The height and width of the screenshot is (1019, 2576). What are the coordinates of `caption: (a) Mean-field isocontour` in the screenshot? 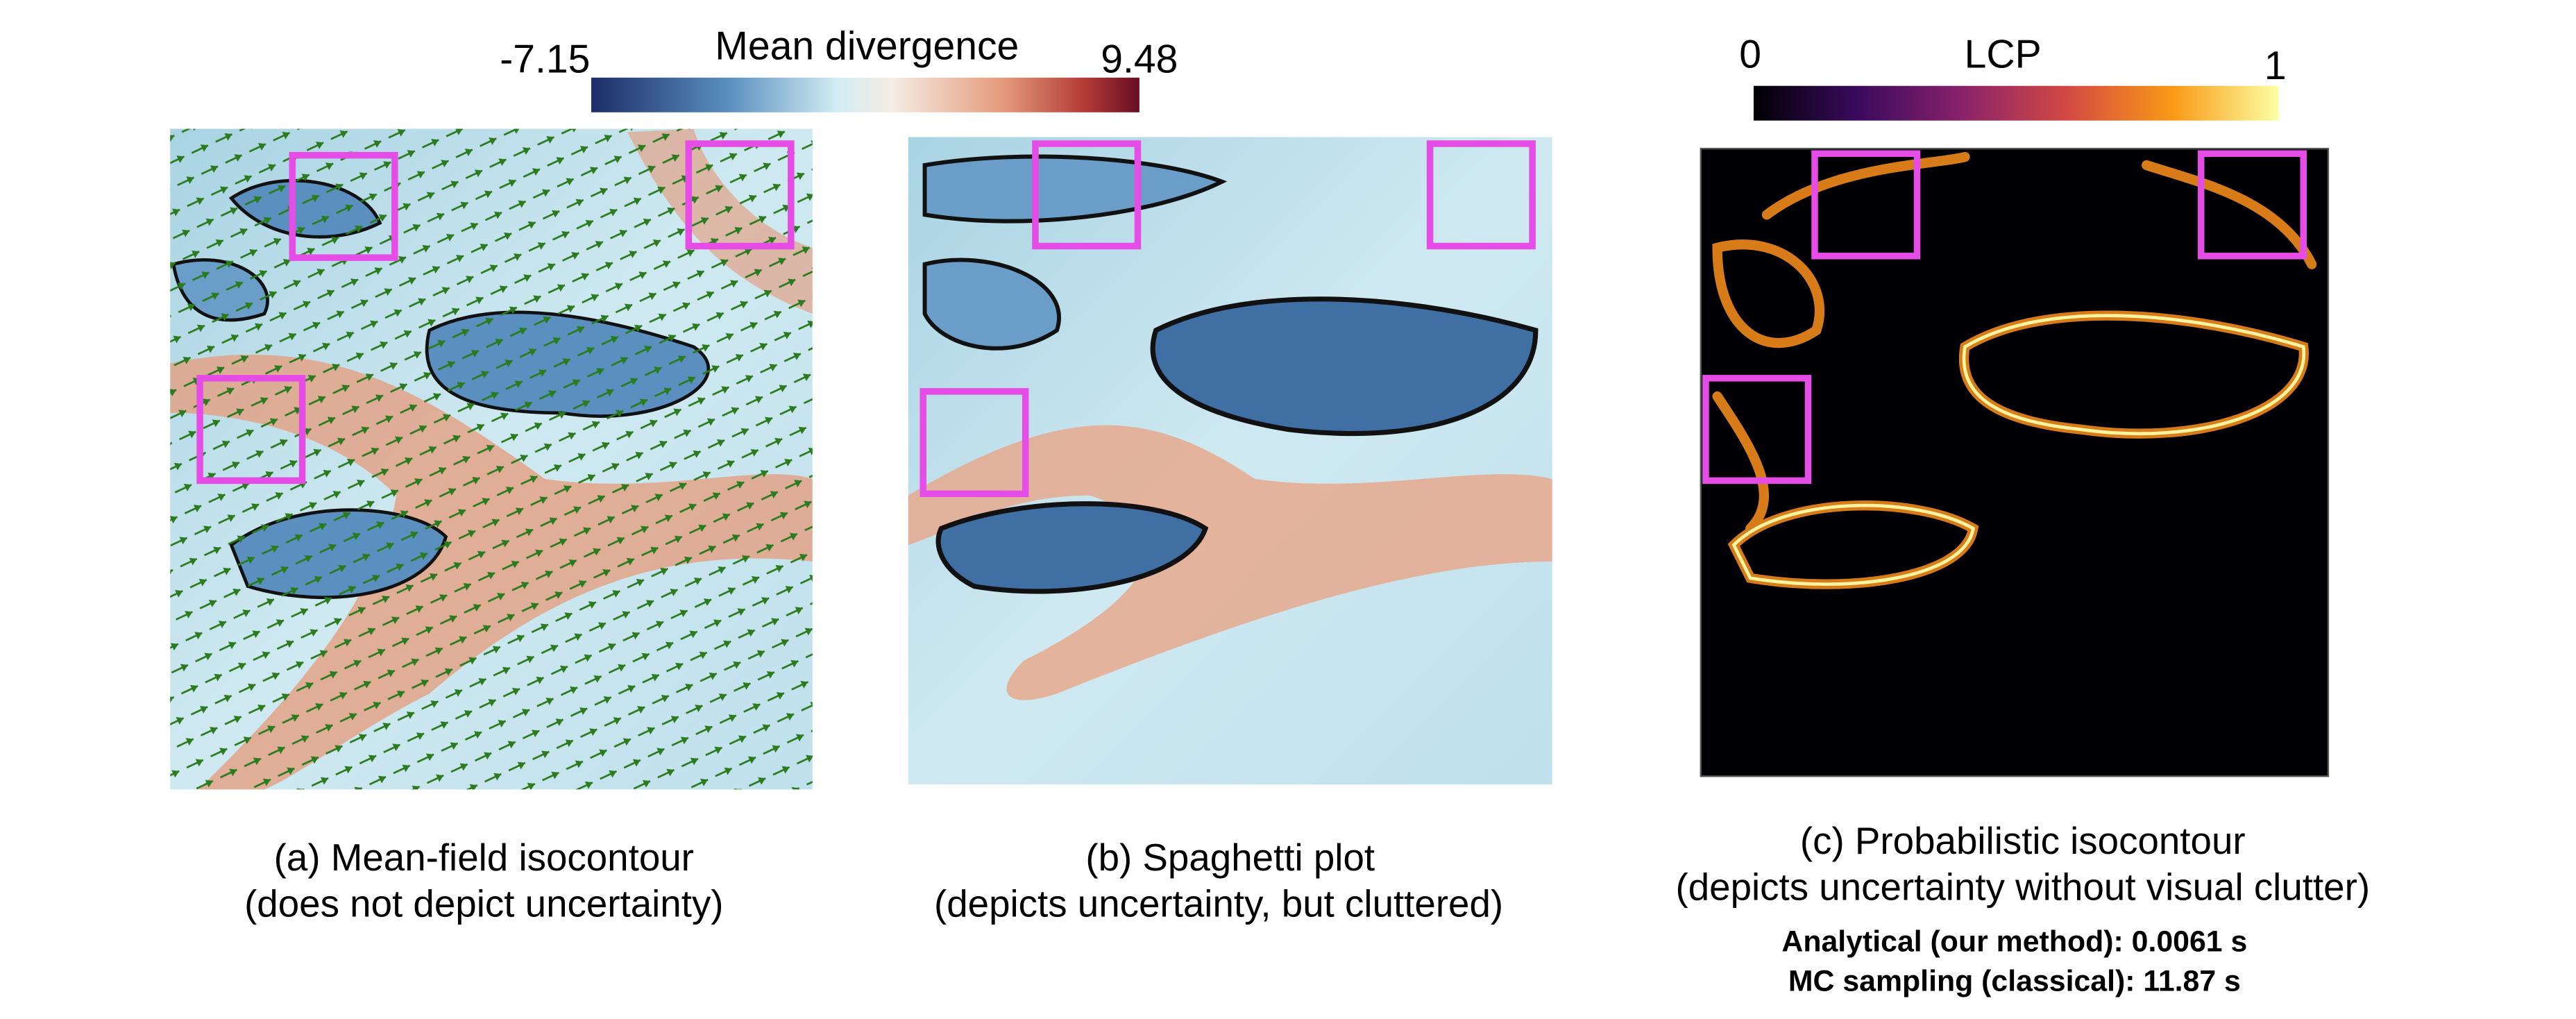 It's located at (484, 858).